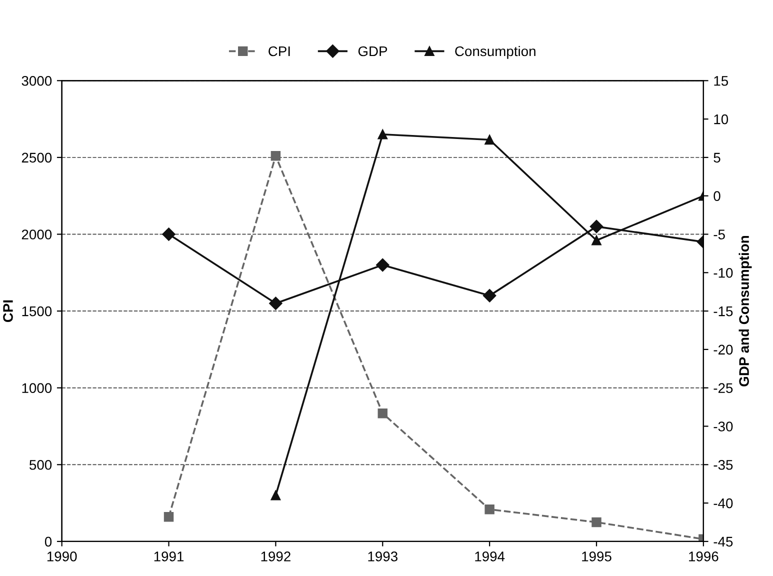 The height and width of the screenshot is (576, 773). I want to click on y-tick-label: 1000, so click(37, 388).